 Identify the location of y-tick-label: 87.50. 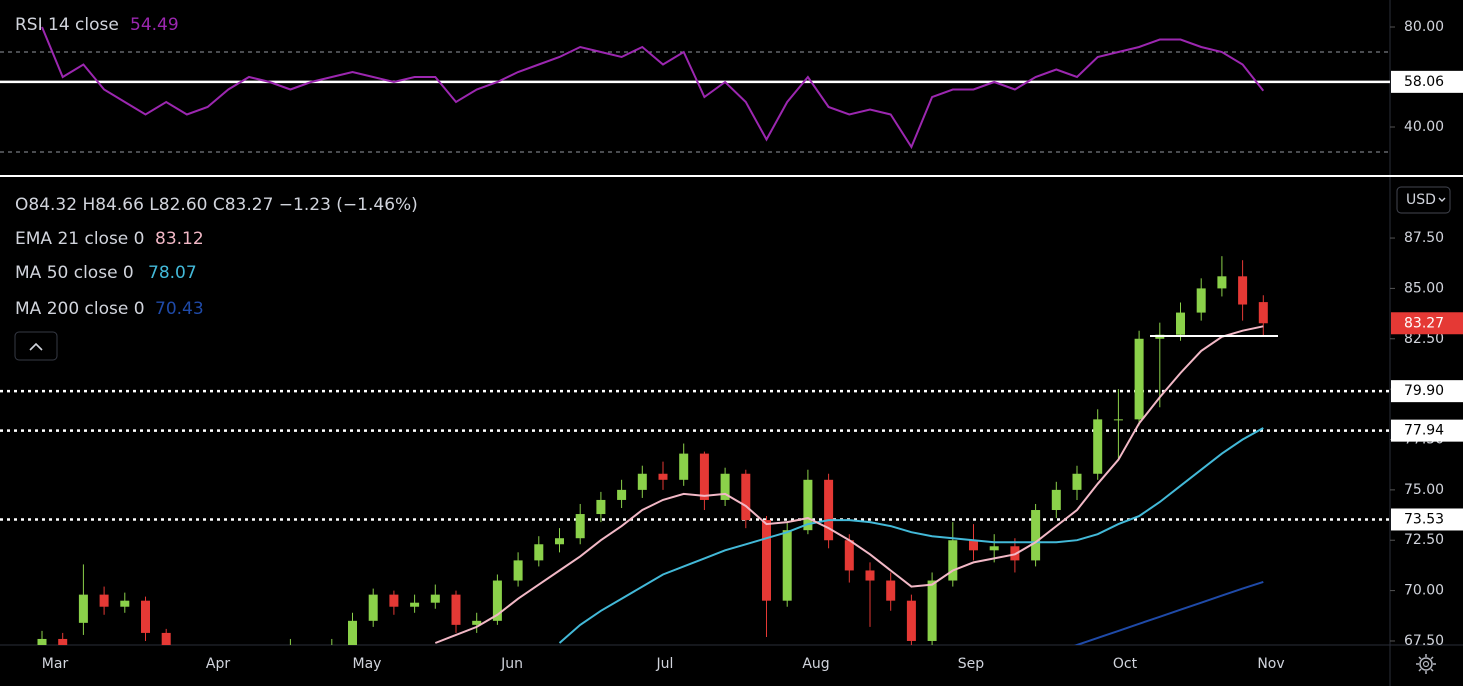
(1424, 238).